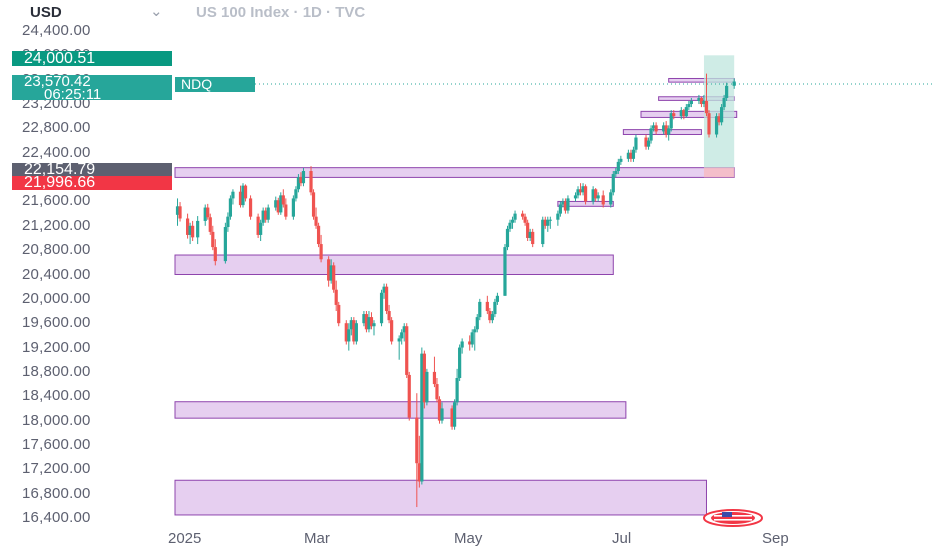  I want to click on y-tick-label: 22,800.00, so click(56, 128).